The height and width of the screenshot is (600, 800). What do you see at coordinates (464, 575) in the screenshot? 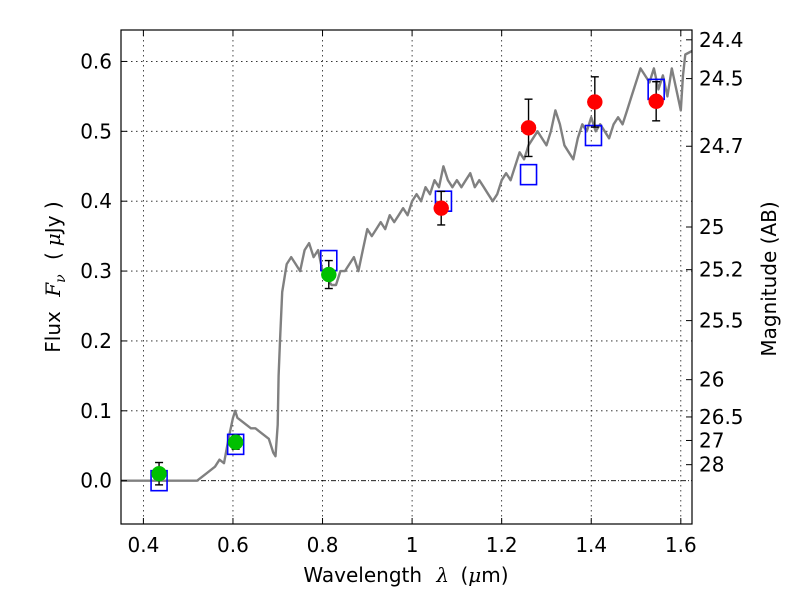
I see `x-axis-label-unit-open: (` at bounding box center [464, 575].